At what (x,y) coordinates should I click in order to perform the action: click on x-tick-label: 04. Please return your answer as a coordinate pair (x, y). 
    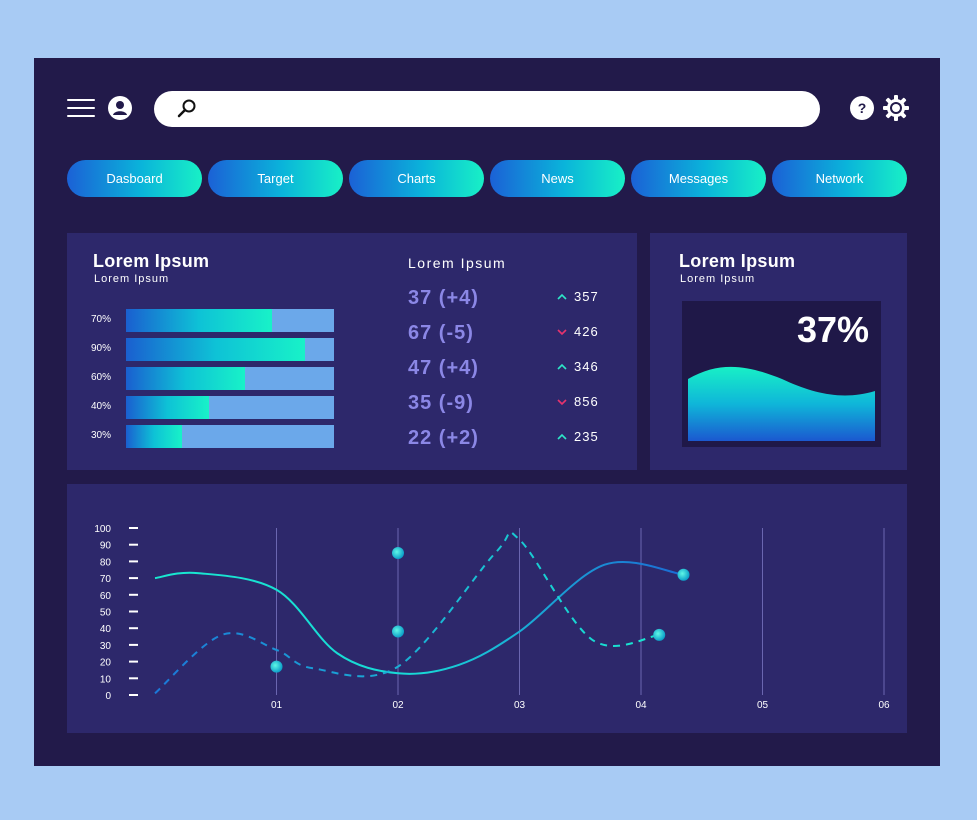
    Looking at the image, I should click on (641, 705).